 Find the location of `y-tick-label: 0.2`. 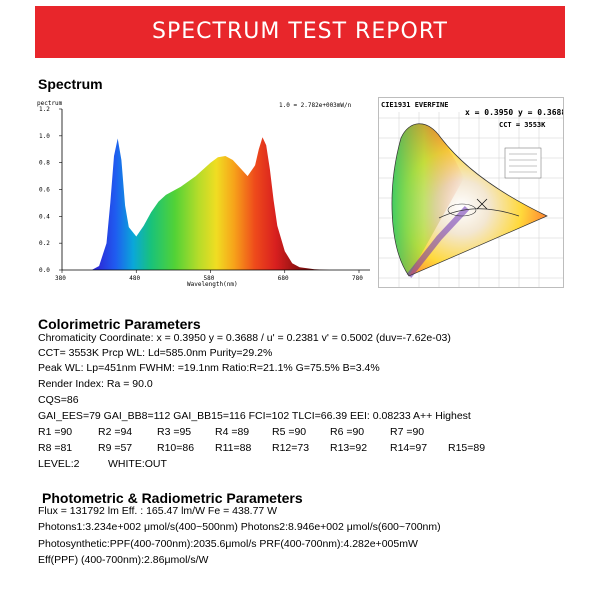

y-tick-label: 0.2 is located at coordinates (44, 243).